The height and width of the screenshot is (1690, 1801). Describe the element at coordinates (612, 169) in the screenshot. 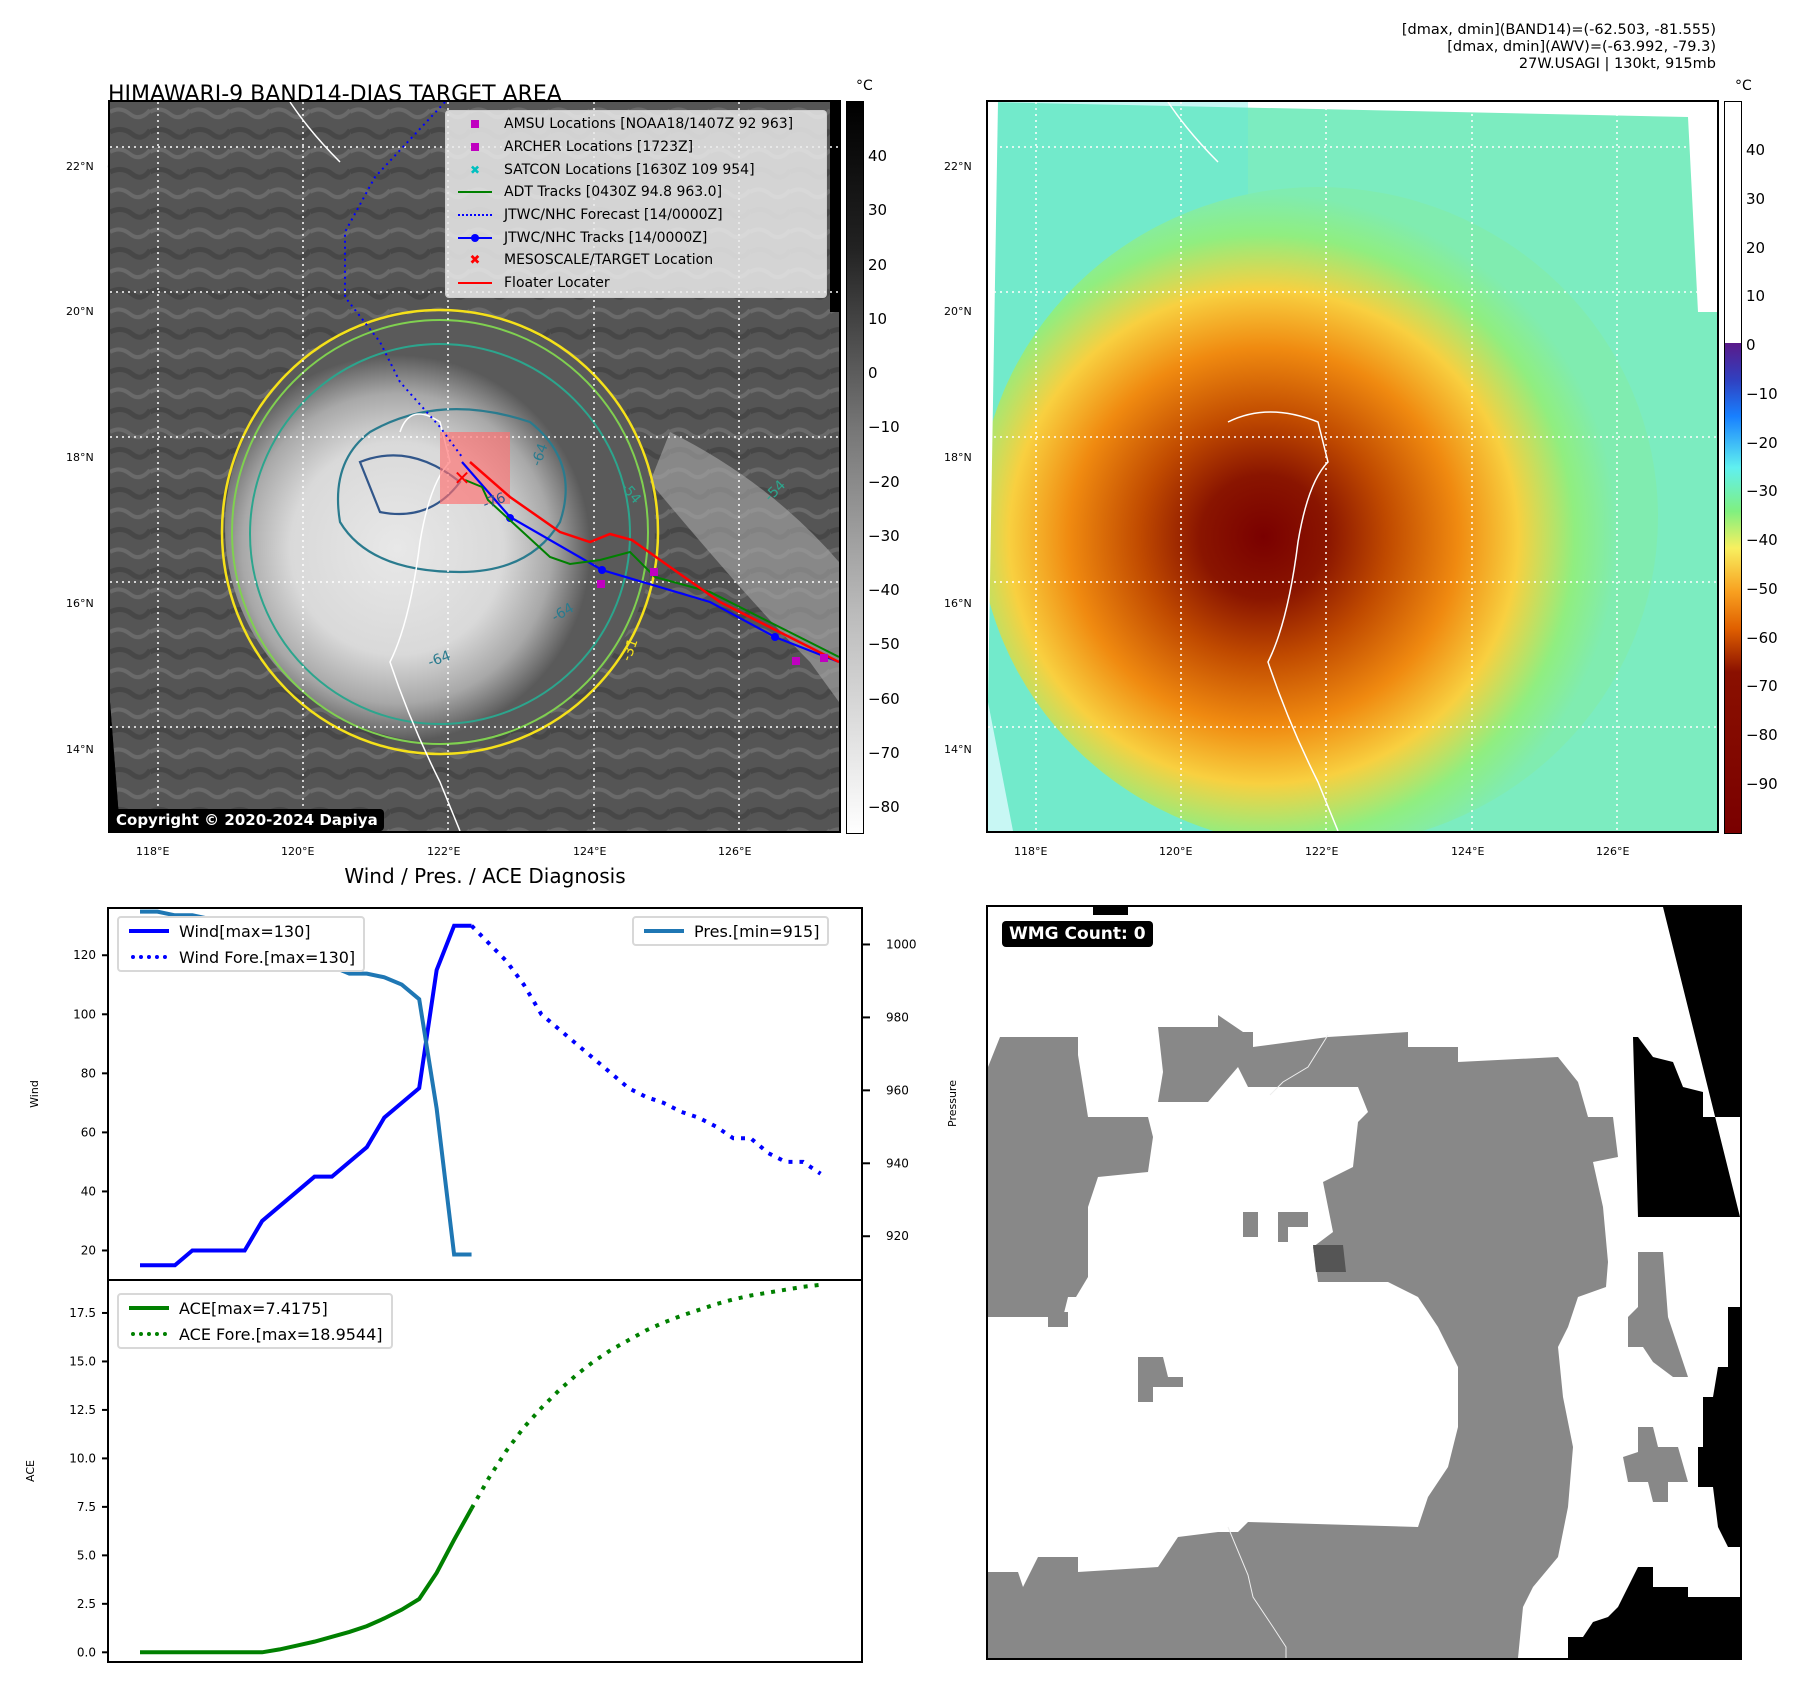

I see `legend-item-satcon: ✖ SATCON Locations [1630Z 109 954]` at that location.